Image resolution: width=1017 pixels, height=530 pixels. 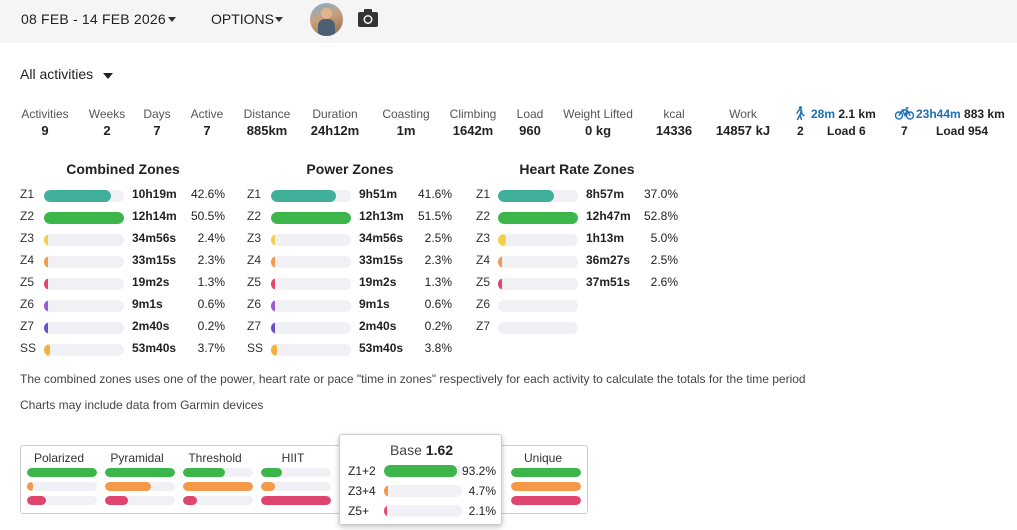 What do you see at coordinates (243, 19) in the screenshot?
I see `options-menu-button: OPTIONS` at bounding box center [243, 19].